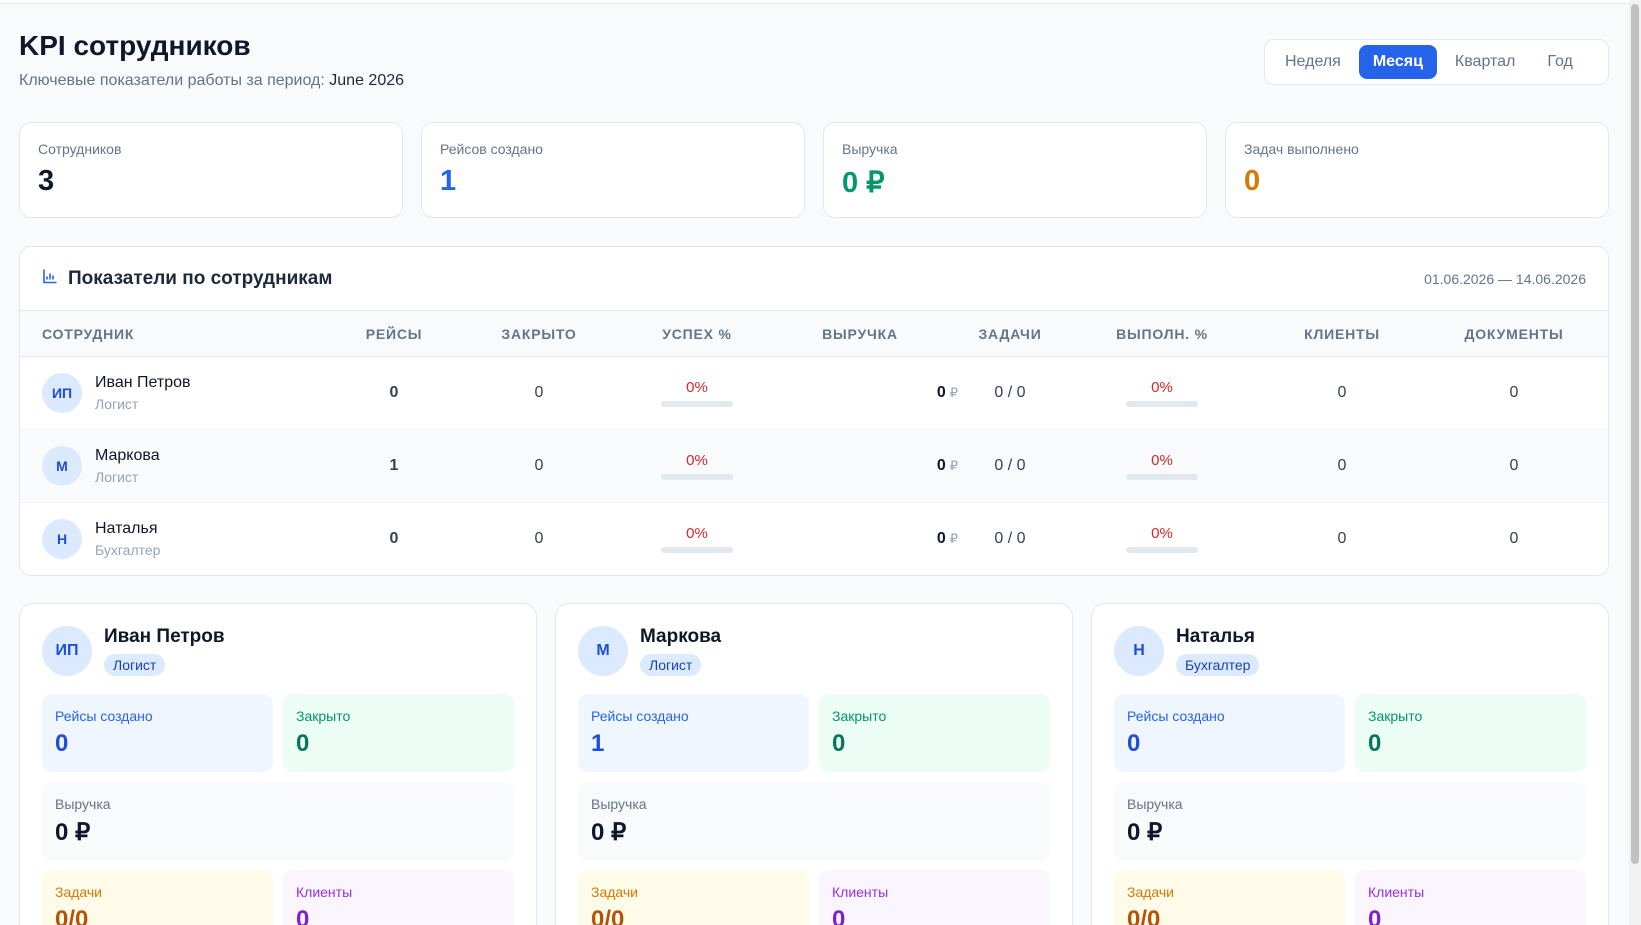 Image resolution: width=1641 pixels, height=925 pixels. Describe the element at coordinates (860, 333) in the screenshot. I see `col-revenue: ВЫРУЧКА` at that location.